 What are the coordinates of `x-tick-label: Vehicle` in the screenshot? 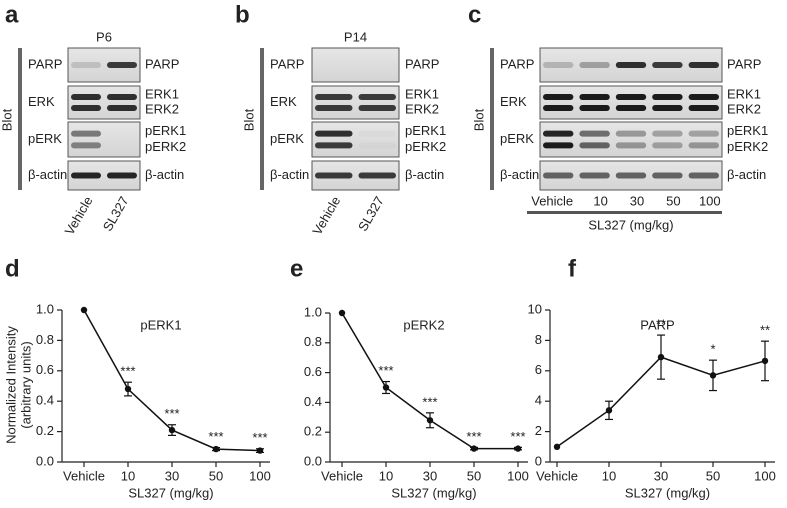 It's located at (342, 475).